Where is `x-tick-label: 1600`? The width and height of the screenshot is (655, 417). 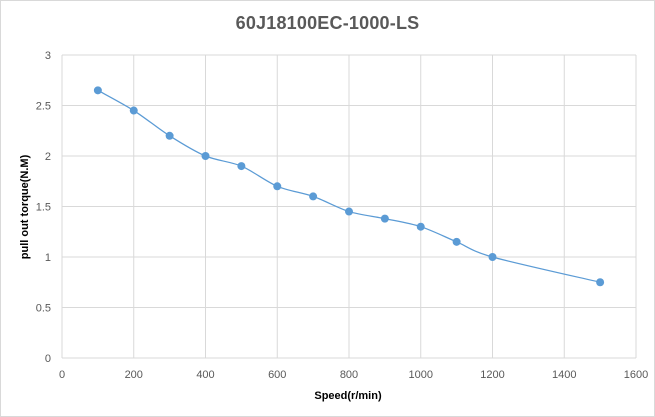
x-tick-label: 1600 is located at coordinates (636, 375).